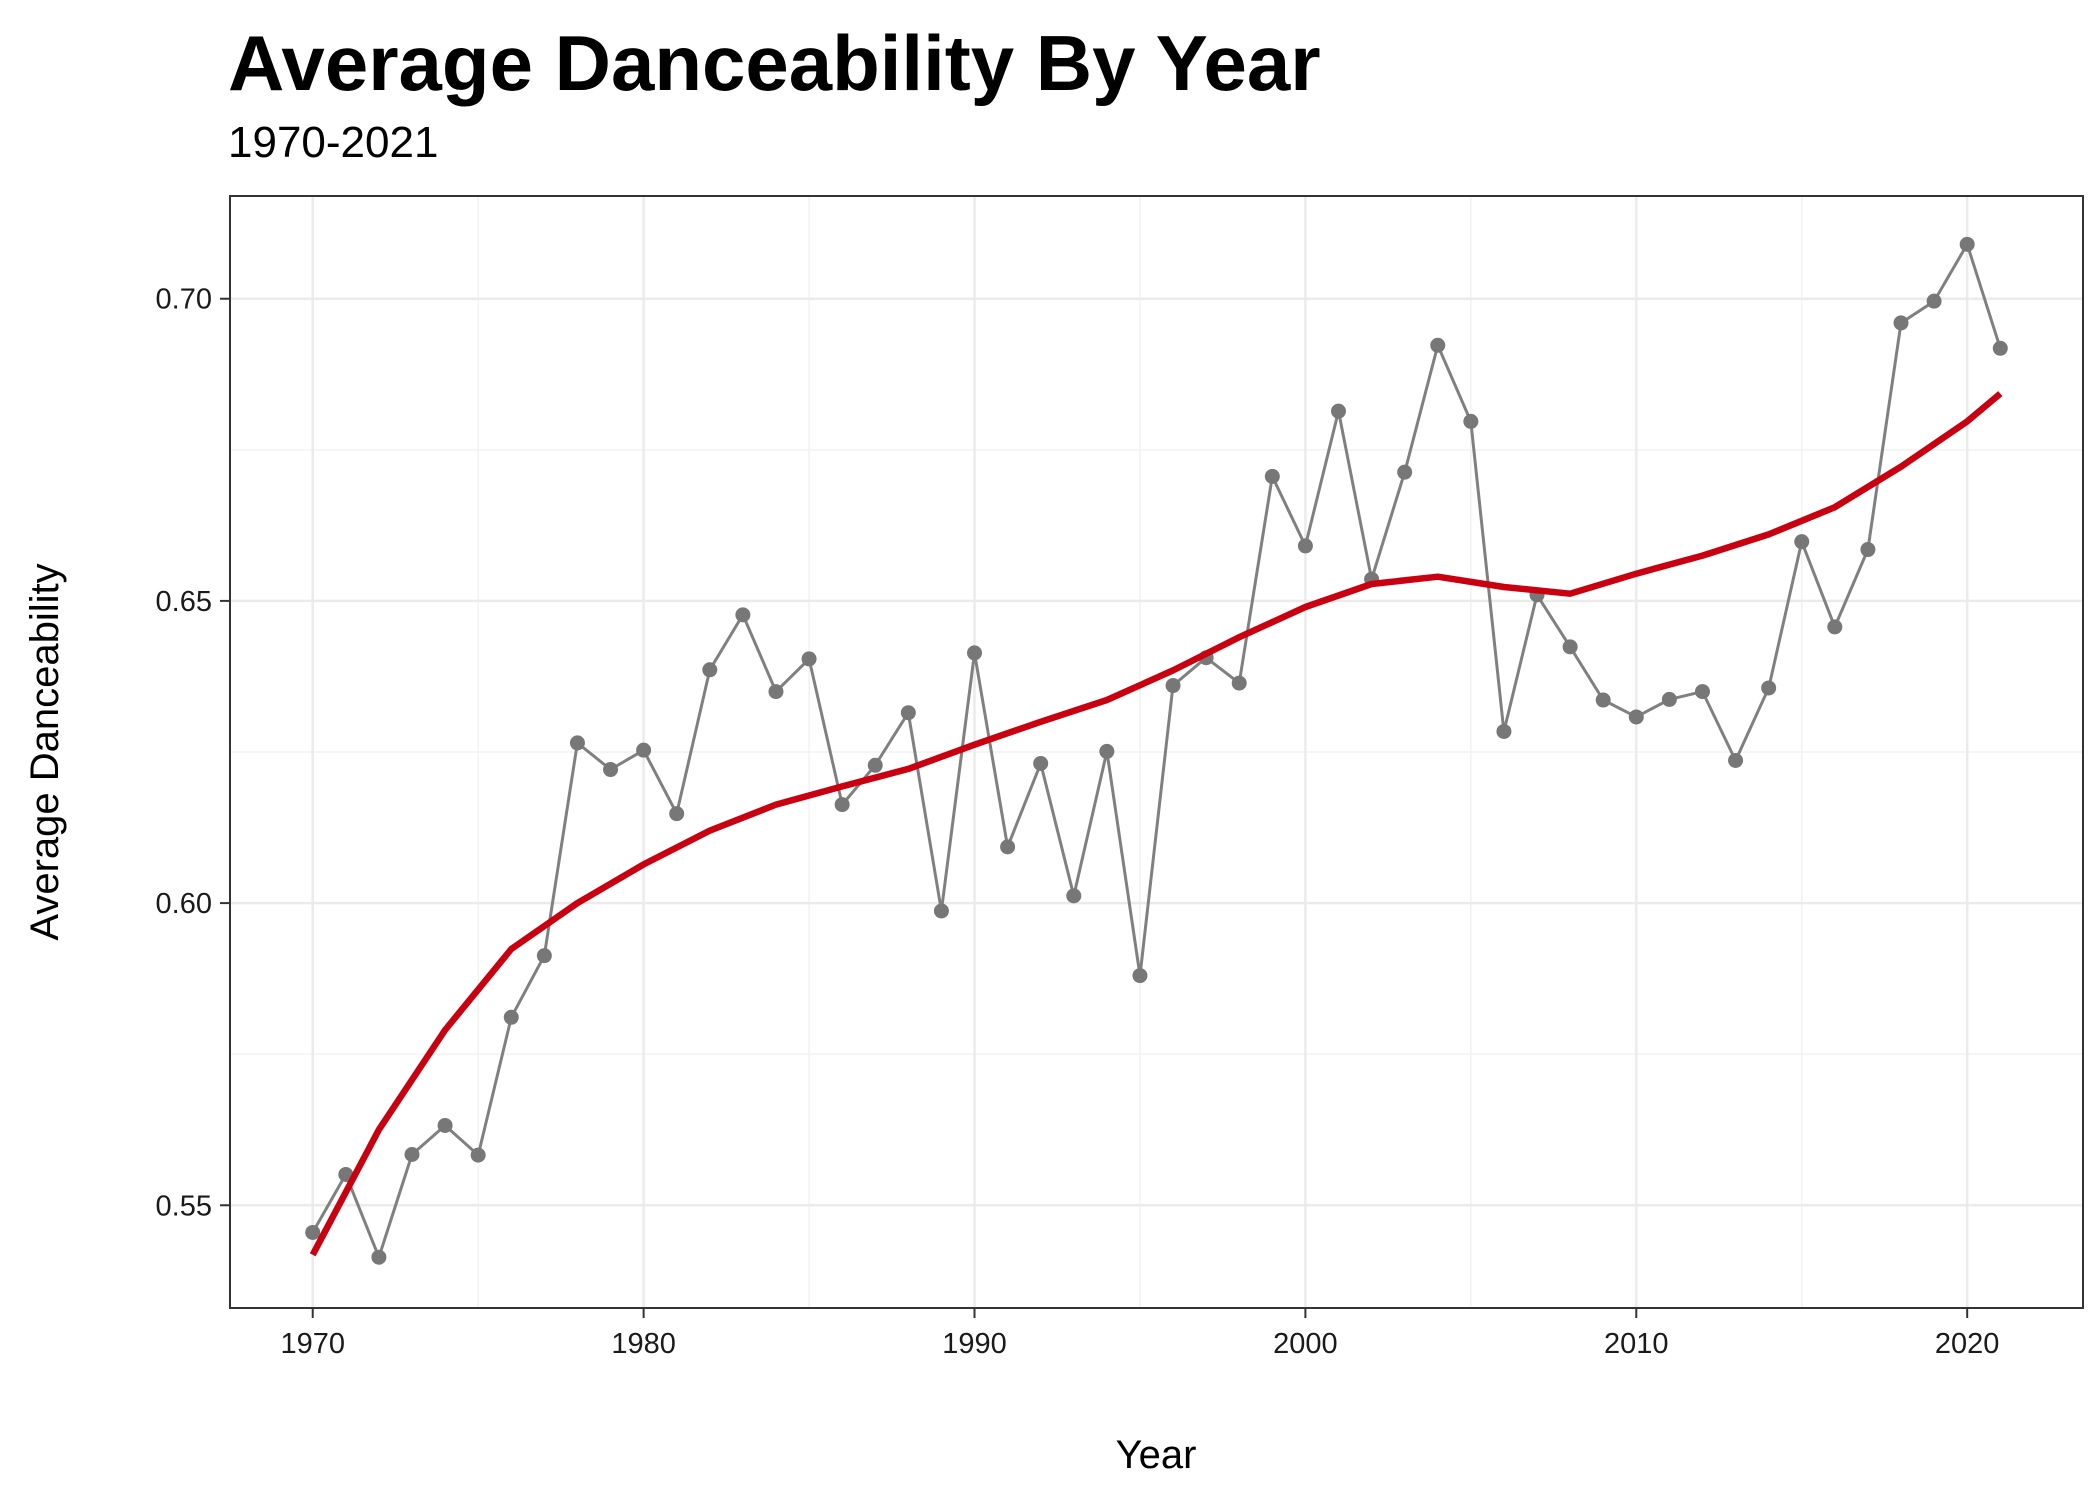 The height and width of the screenshot is (1500, 2100). What do you see at coordinates (333, 142) in the screenshot?
I see `chart-subtitle: 1970-2021` at bounding box center [333, 142].